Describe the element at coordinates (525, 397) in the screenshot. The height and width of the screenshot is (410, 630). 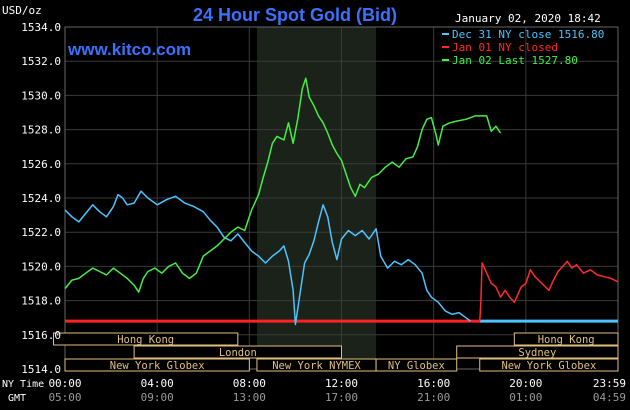
I see `x-tick-gmt-label: 01:00` at that location.